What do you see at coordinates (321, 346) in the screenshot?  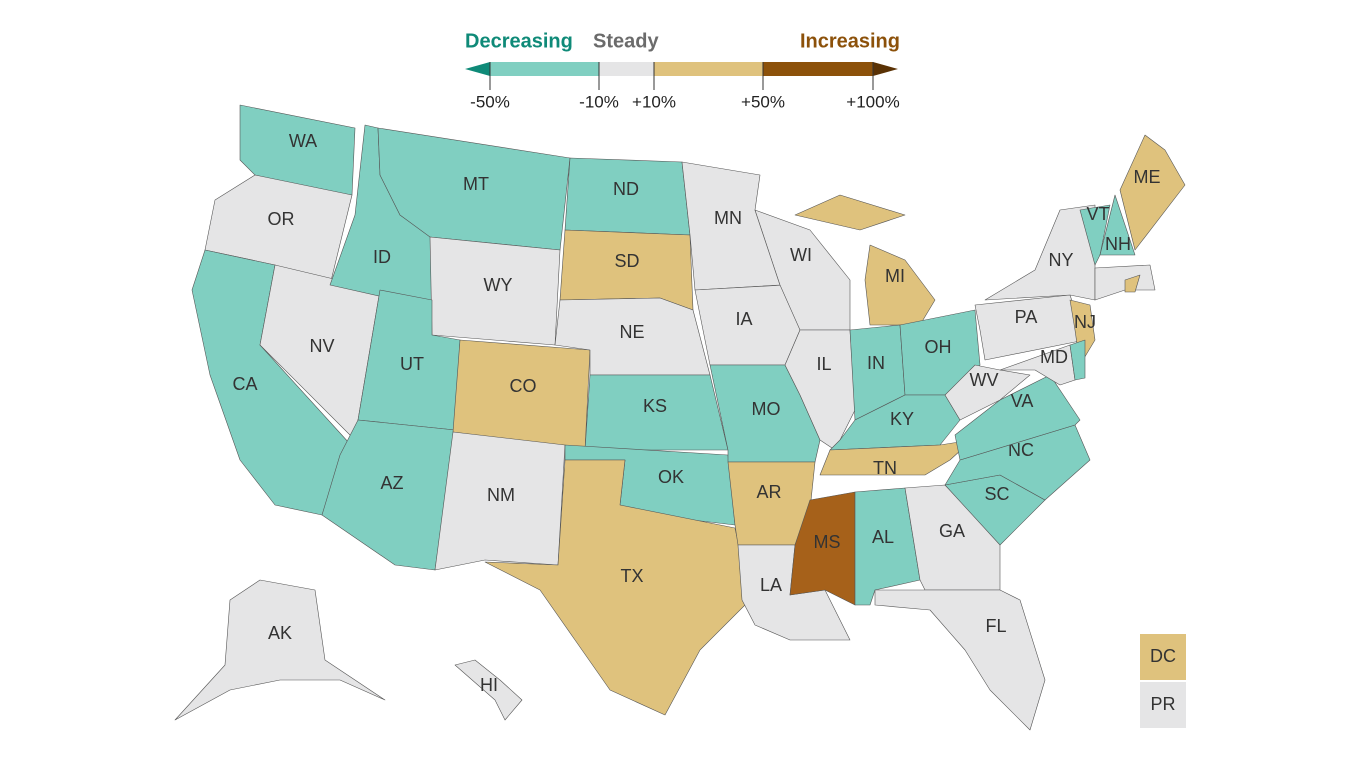 I see `state-label: NV` at bounding box center [321, 346].